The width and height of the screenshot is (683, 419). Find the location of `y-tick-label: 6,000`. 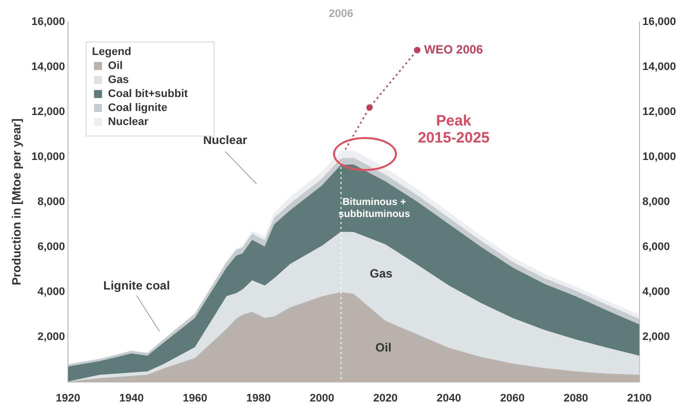

y-tick-label: 6,000 is located at coordinates (52, 246).